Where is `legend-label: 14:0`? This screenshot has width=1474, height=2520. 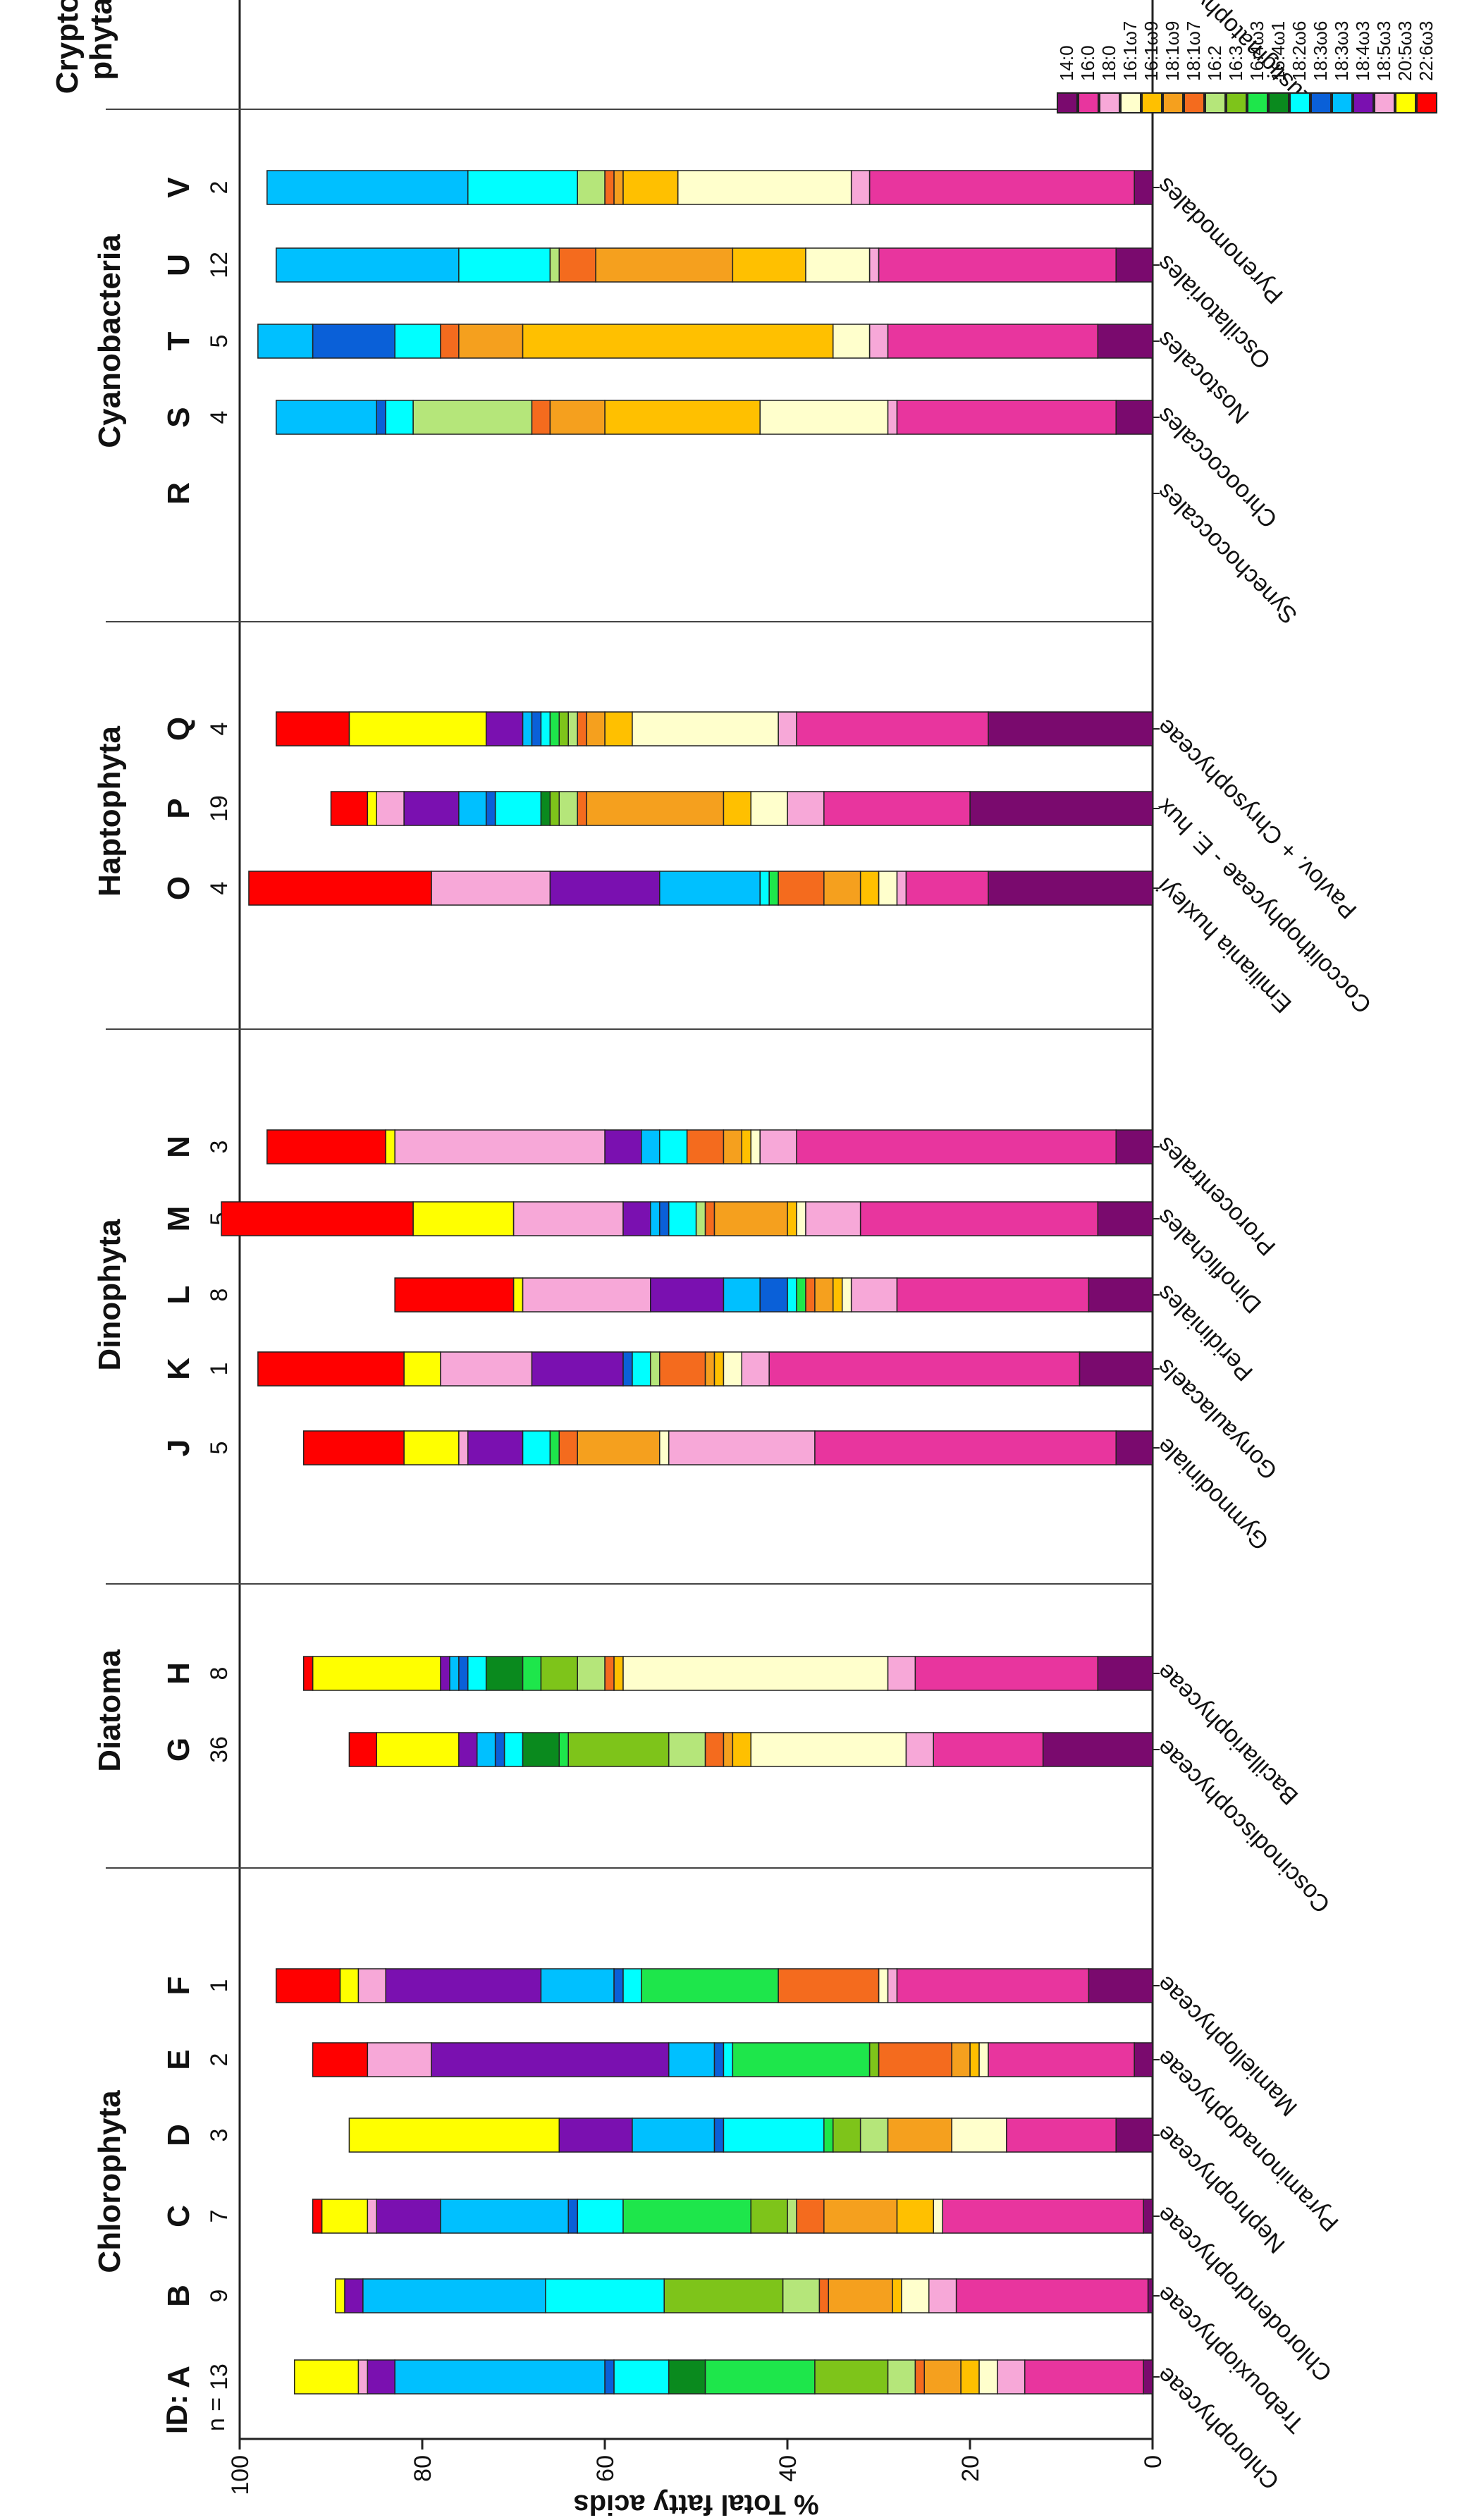 legend-label: 14:0 is located at coordinates (1066, 63).